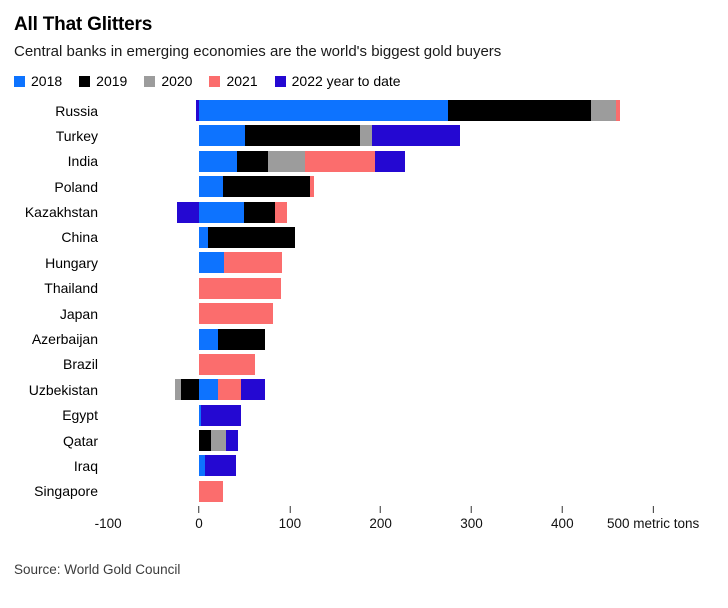  I want to click on x-axis: -100 0 100 200 300 400 500 metric tons, so click(364, 521).